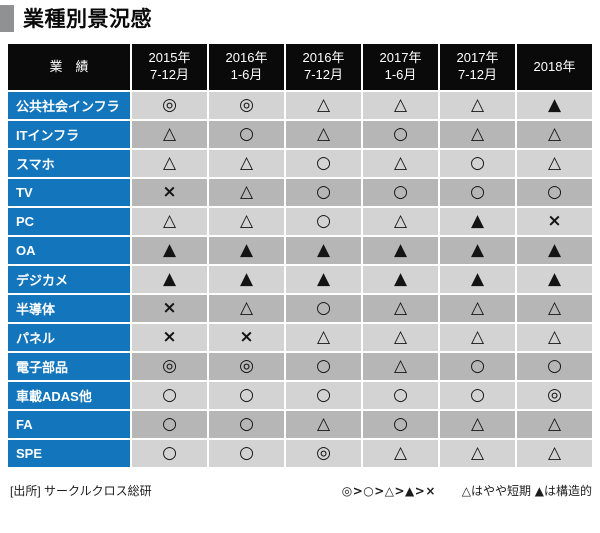 The height and width of the screenshot is (533, 600). Describe the element at coordinates (69, 453) in the screenshot. I see `industry-label: SPE` at that location.